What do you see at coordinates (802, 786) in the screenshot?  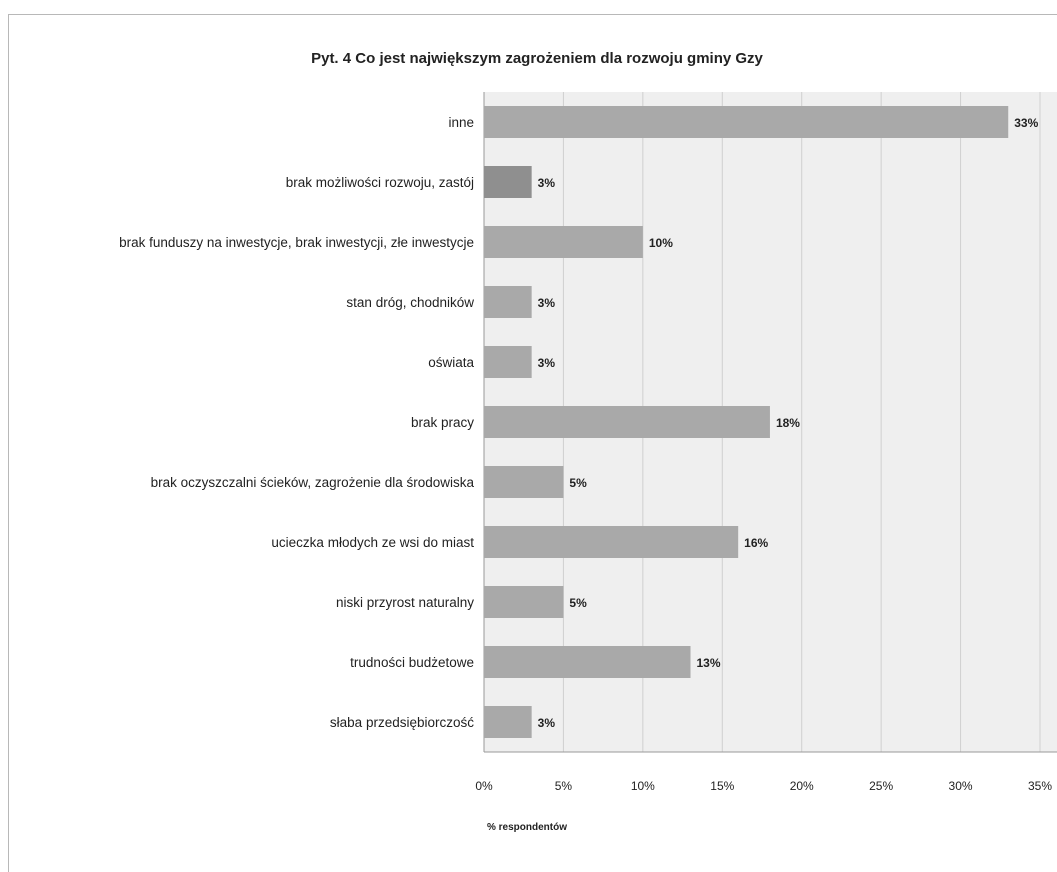 I see `x-tick-label: 20%` at bounding box center [802, 786].